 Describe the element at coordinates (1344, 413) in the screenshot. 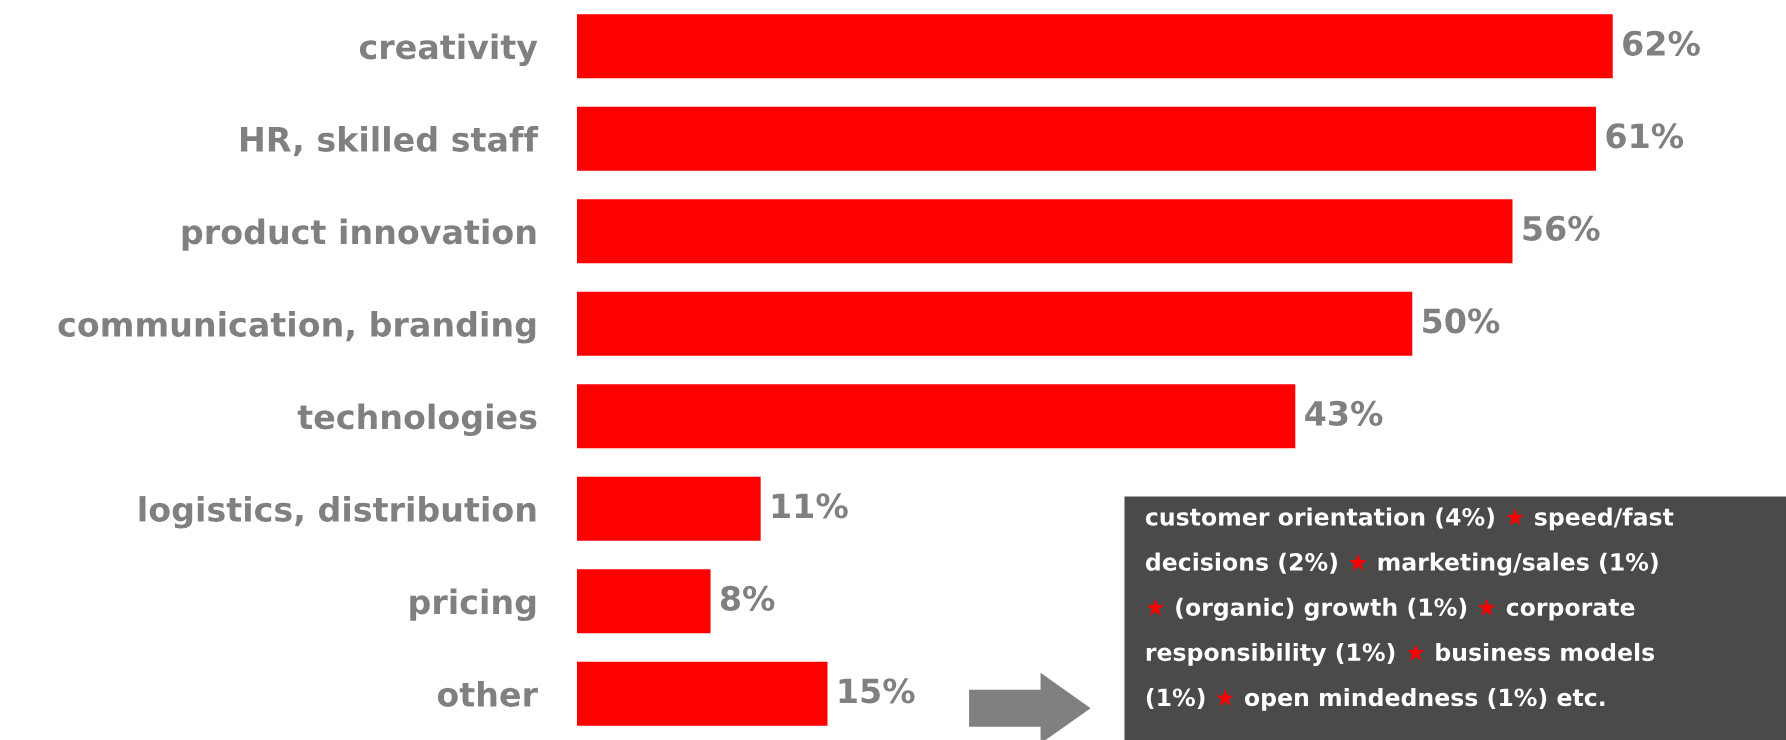

I see `data-label: 43%` at that location.